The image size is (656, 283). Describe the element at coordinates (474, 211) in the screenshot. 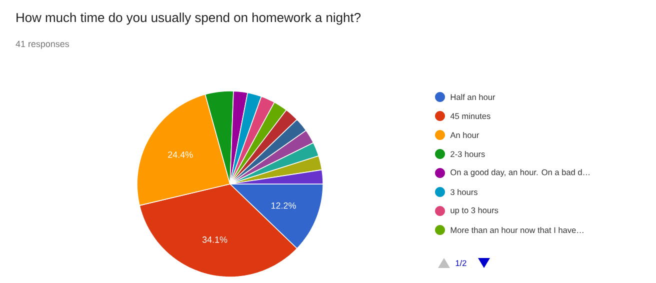

I see `legend-label: up to 3 hours` at that location.